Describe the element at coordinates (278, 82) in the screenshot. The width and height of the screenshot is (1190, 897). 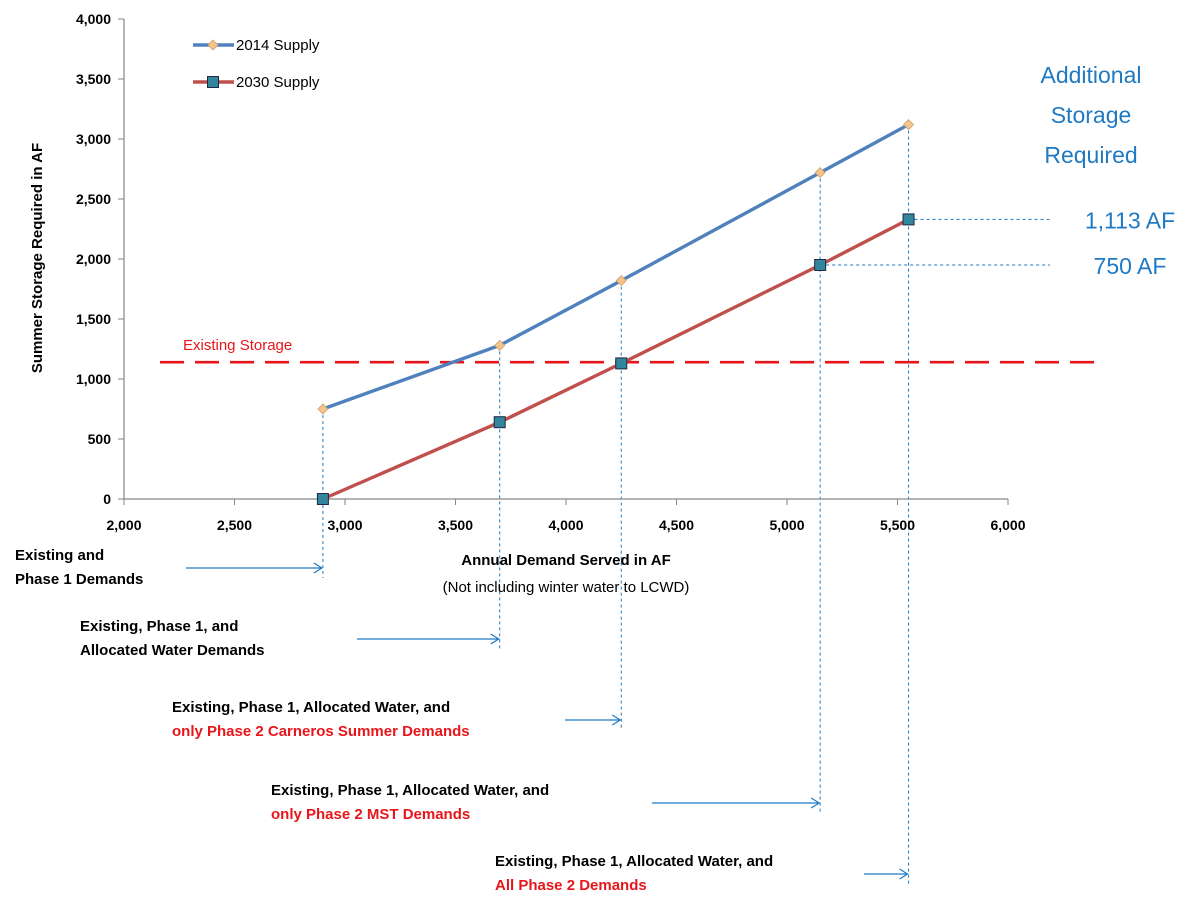
I see `legend-label: 2030 Supply` at that location.